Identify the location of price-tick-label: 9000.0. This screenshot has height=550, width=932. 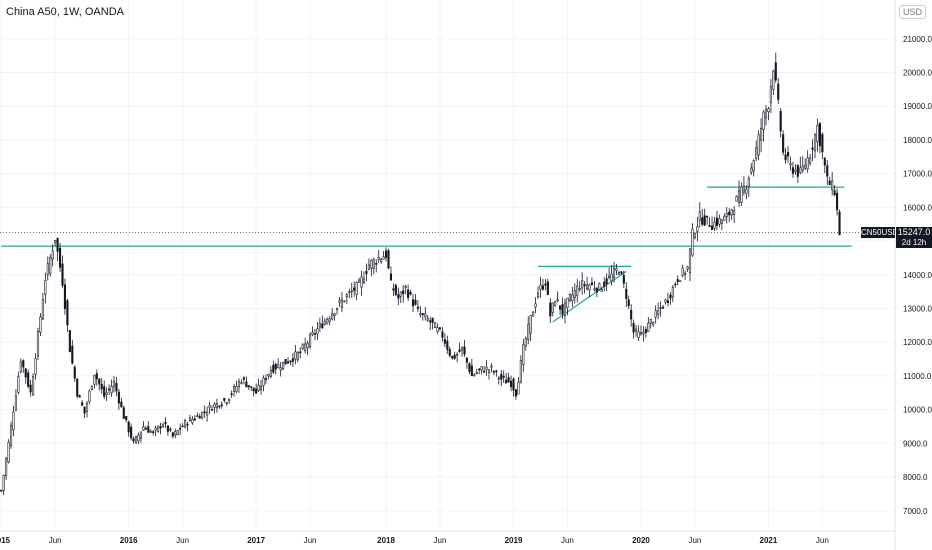
(915, 443).